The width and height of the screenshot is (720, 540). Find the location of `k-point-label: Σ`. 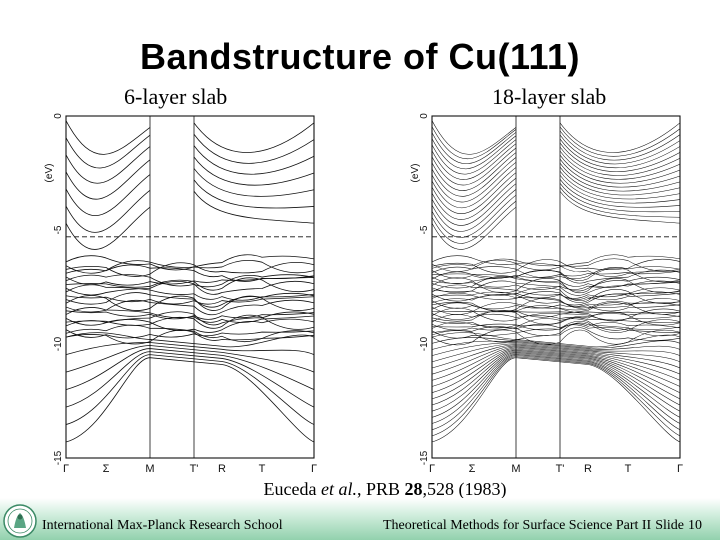

k-point-label: Σ is located at coordinates (106, 469).